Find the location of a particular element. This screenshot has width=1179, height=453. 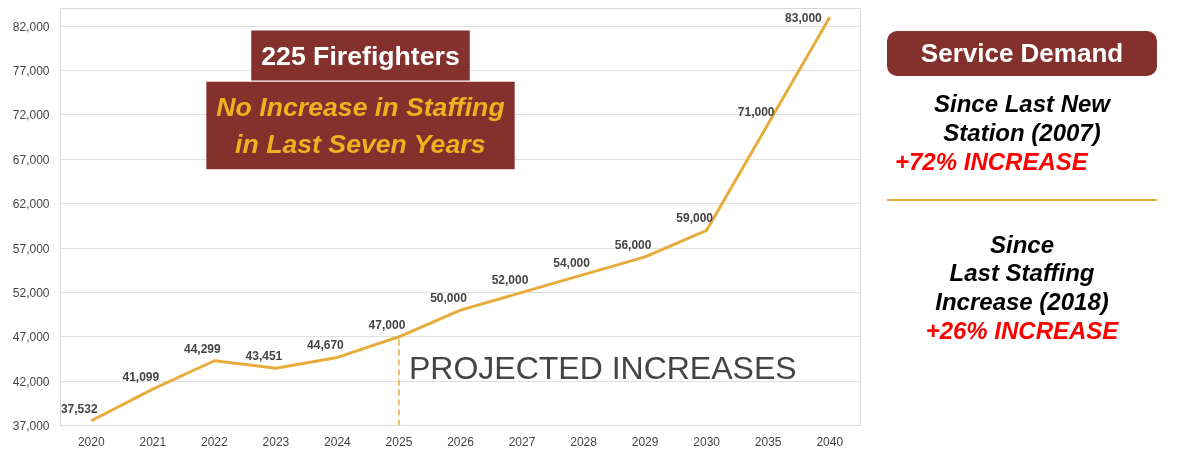

x-tick-label: 2040 is located at coordinates (830, 441).